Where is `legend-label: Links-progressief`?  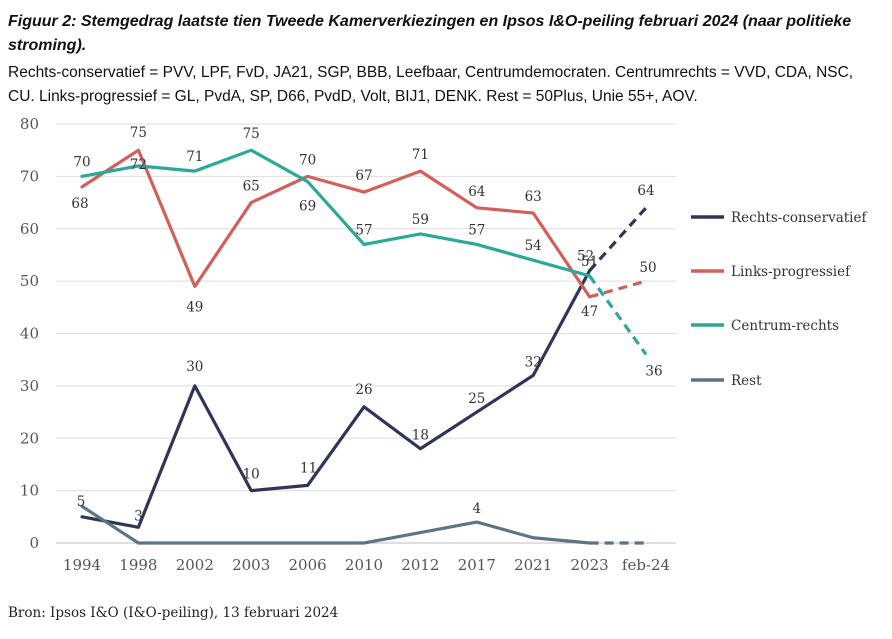
legend-label: Links-progressief is located at coordinates (791, 272).